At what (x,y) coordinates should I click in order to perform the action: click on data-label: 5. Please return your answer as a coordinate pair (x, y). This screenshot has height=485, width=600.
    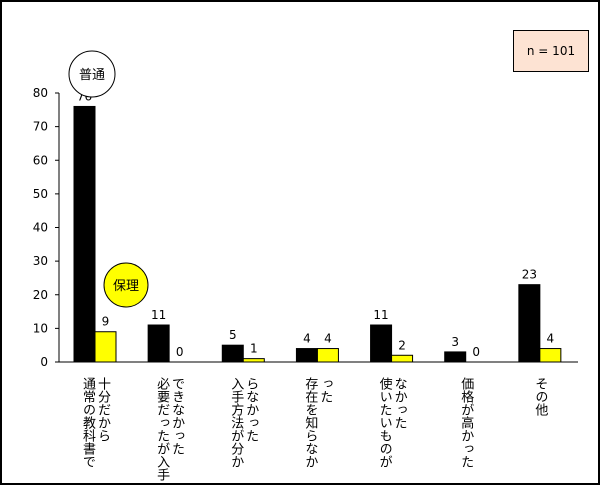
    Looking at the image, I should click on (233, 335).